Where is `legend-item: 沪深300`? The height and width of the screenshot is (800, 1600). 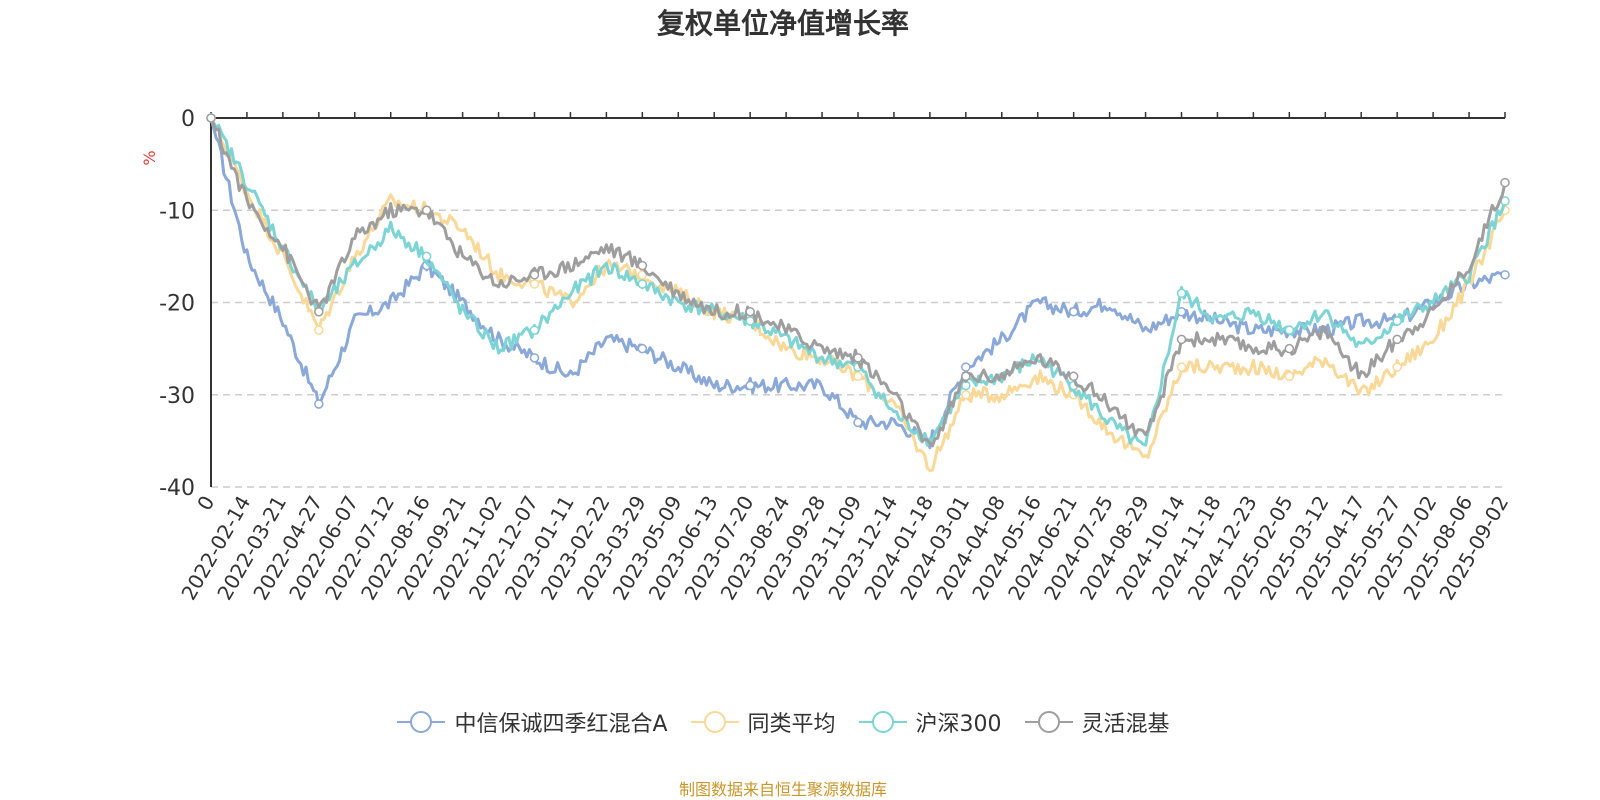 legend-item: 沪深300 is located at coordinates (930, 722).